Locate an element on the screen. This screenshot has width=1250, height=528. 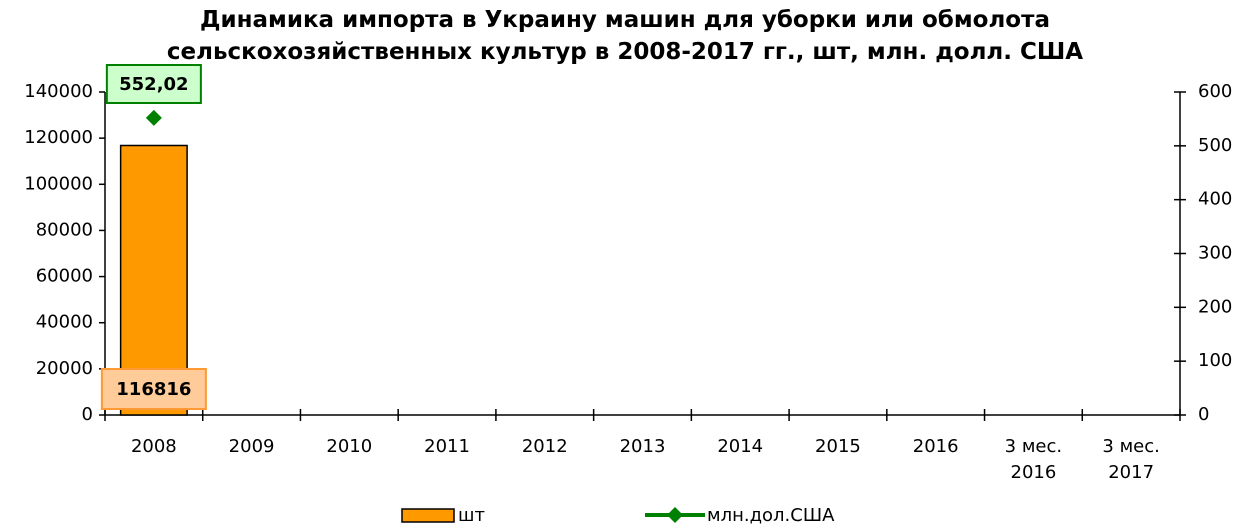
y2-tick-label: 400 is located at coordinates (1215, 199).